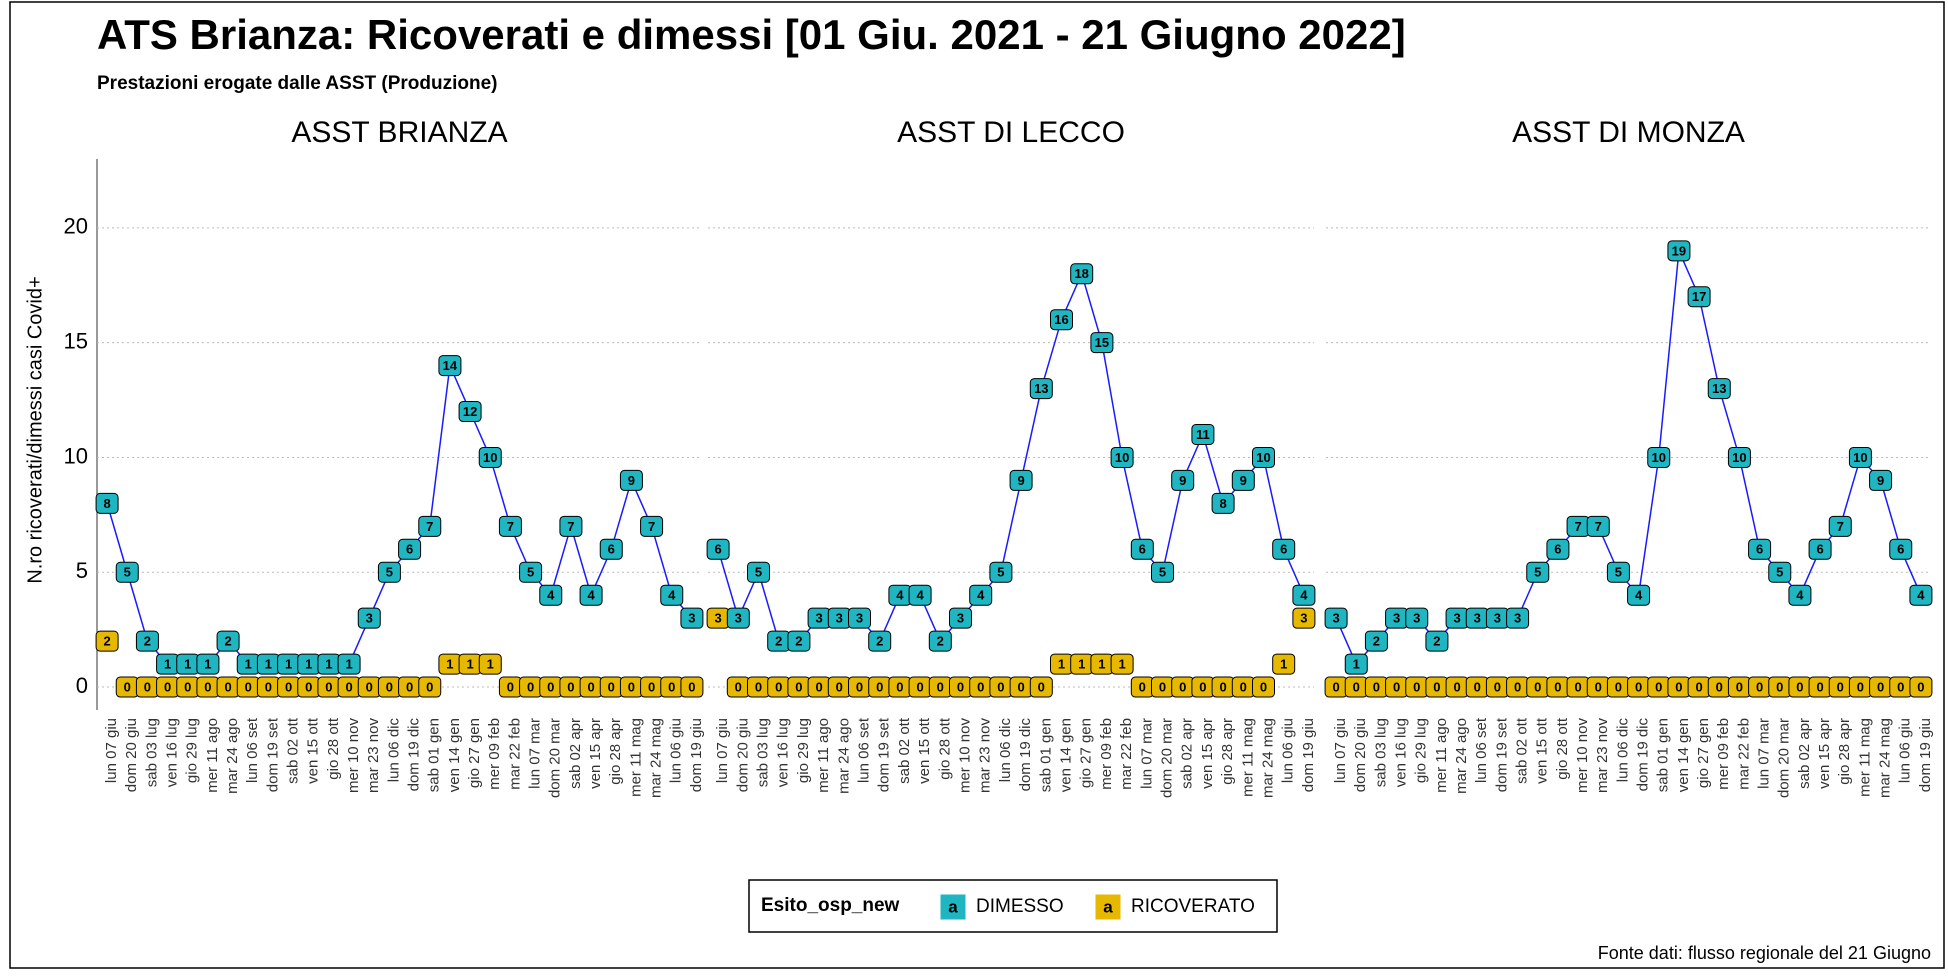 The image size is (1948, 976). I want to click on x-tick-label: mar 24 mag, so click(1885, 758).